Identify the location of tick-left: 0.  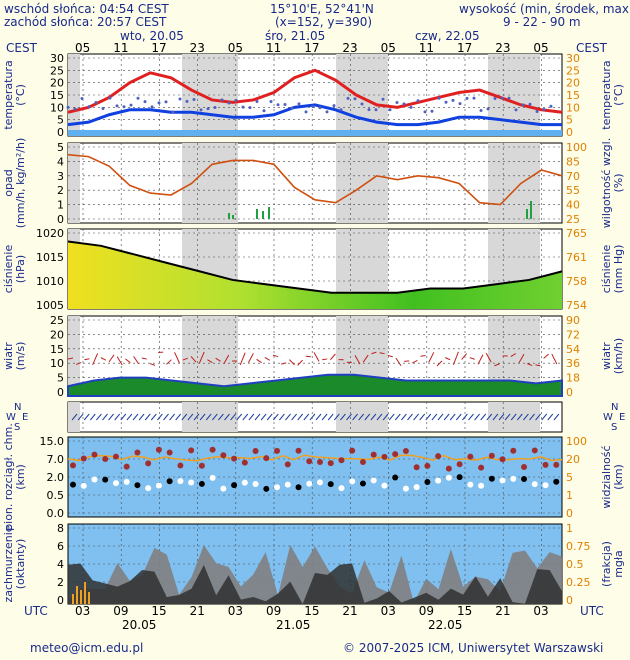
(60, 392).